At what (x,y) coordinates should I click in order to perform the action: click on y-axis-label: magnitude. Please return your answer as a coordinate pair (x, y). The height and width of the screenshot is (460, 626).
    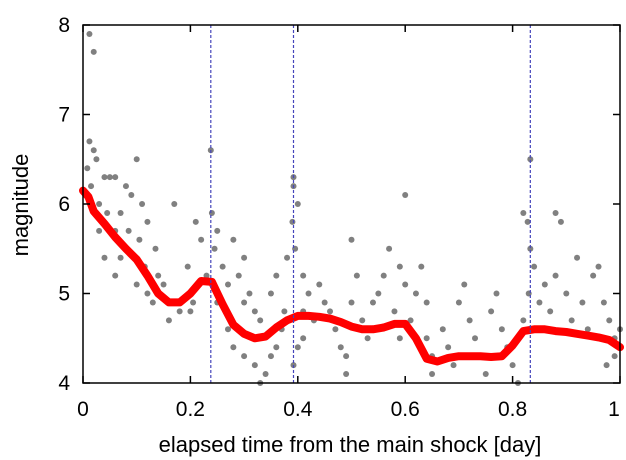
    Looking at the image, I should click on (20, 205).